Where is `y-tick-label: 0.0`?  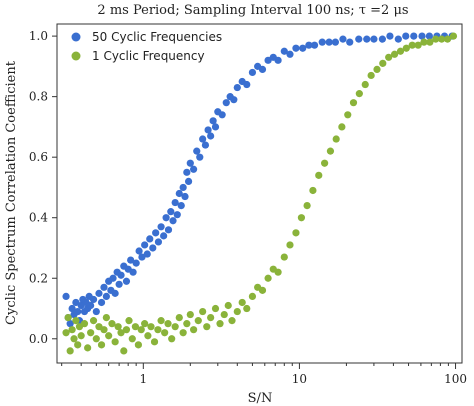
y-tick-label: 0.0 is located at coordinates (38, 339).